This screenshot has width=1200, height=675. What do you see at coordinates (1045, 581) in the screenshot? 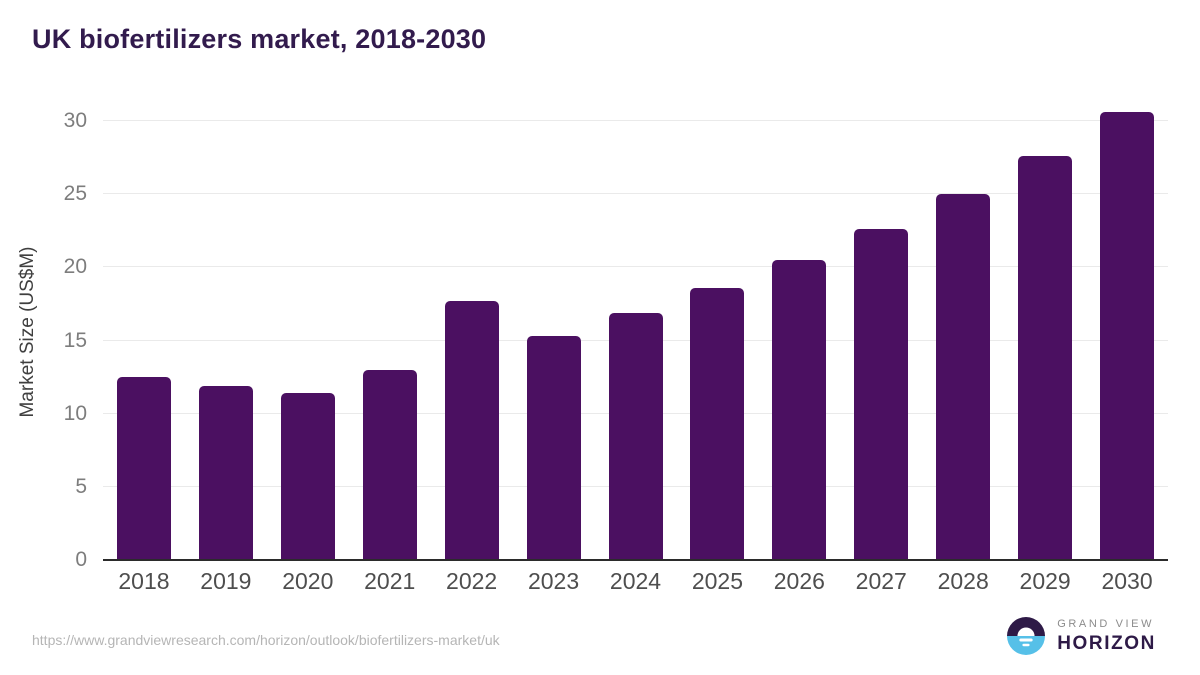
I see `x-tick-label-2029: 2029` at bounding box center [1045, 581].